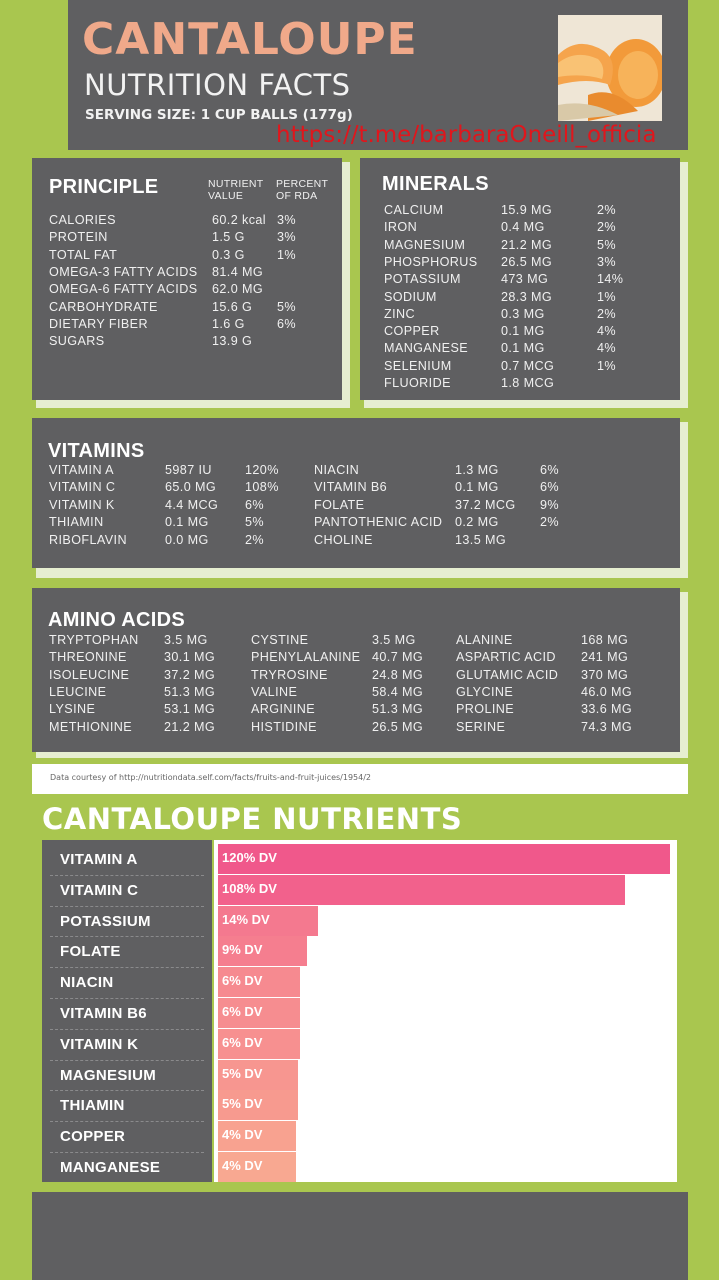  Describe the element at coordinates (435, 184) in the screenshot. I see `minerals-title: MINERALS` at that location.